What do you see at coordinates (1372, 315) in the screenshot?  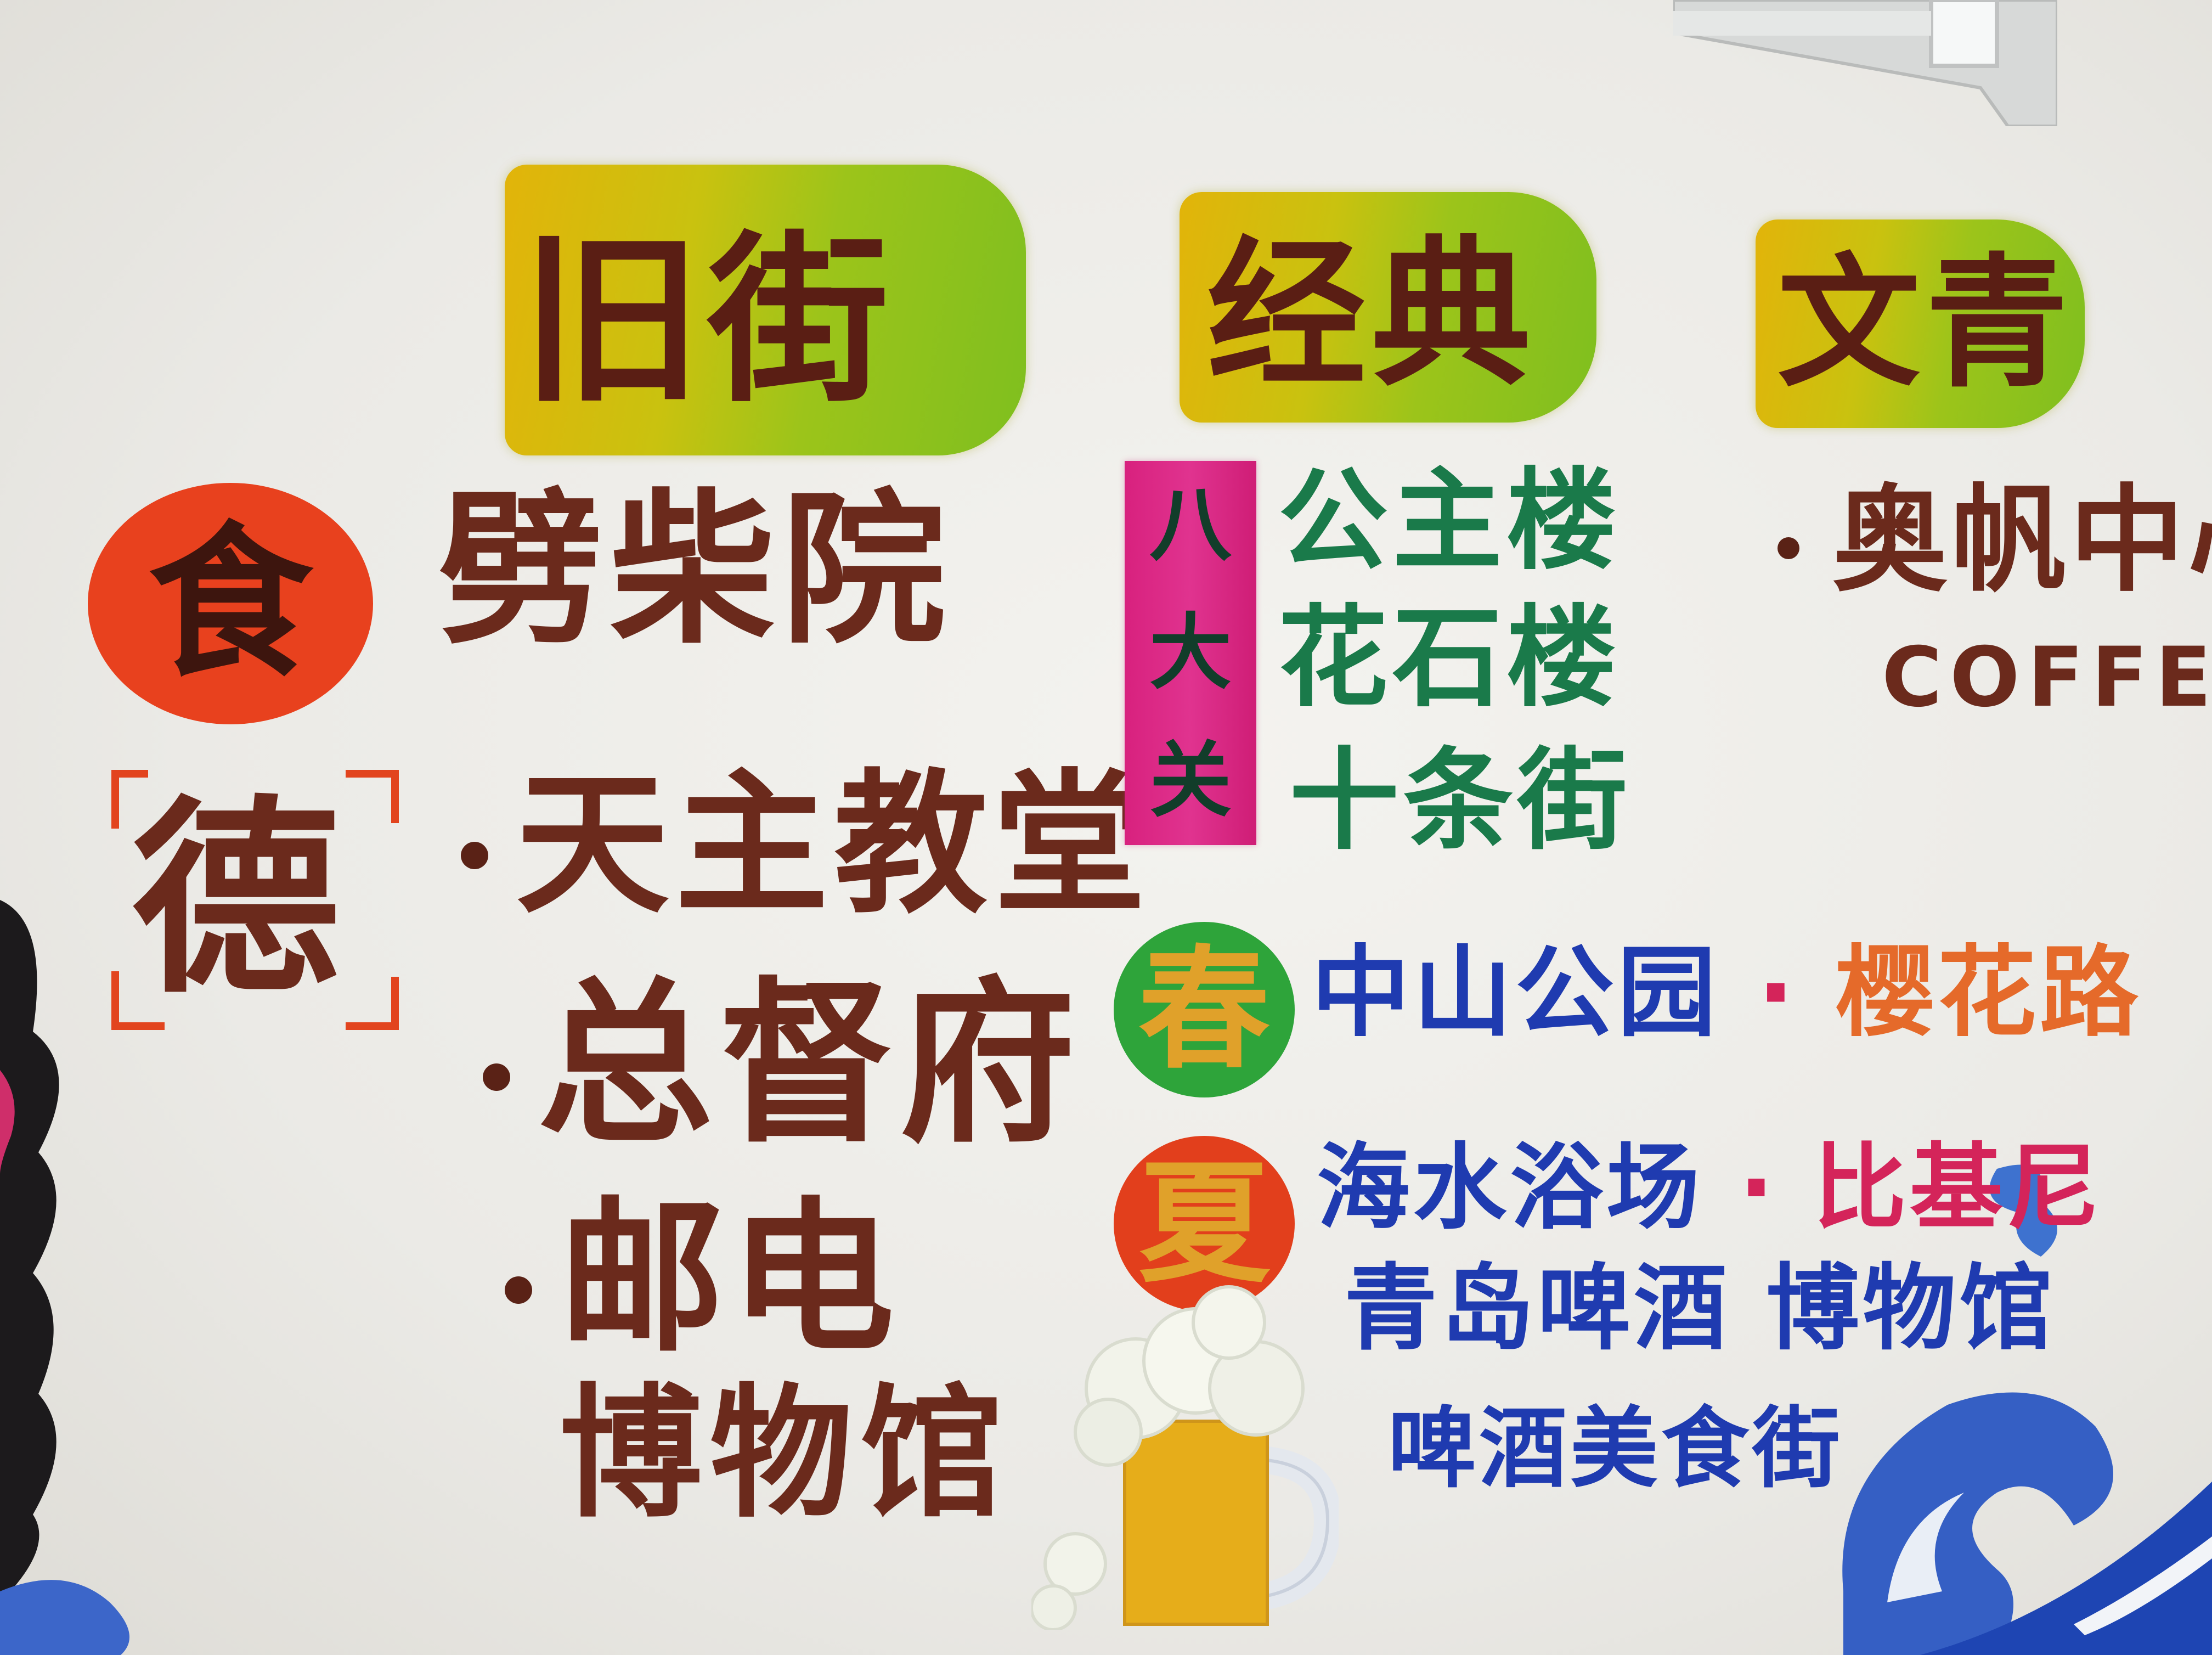 I see `banner-classic-text: 经典` at bounding box center [1372, 315].